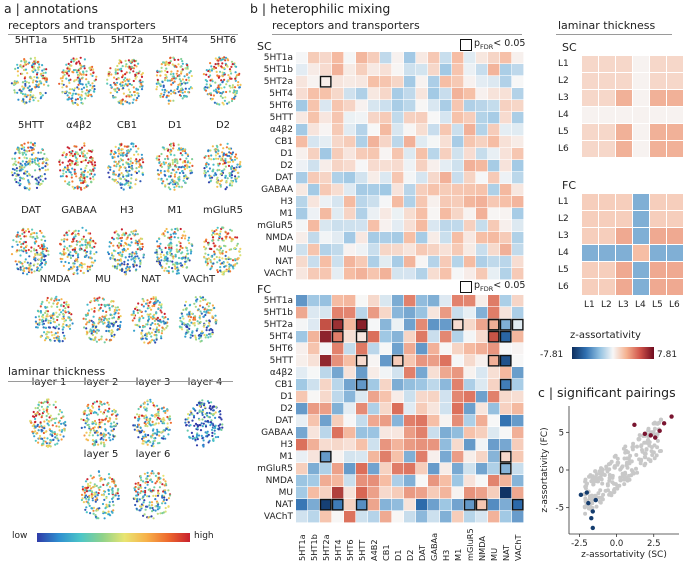 This screenshot has height=563, width=685. Describe the element at coordinates (205, 382) in the screenshot. I see `brain-map-label: layer 4` at that location.